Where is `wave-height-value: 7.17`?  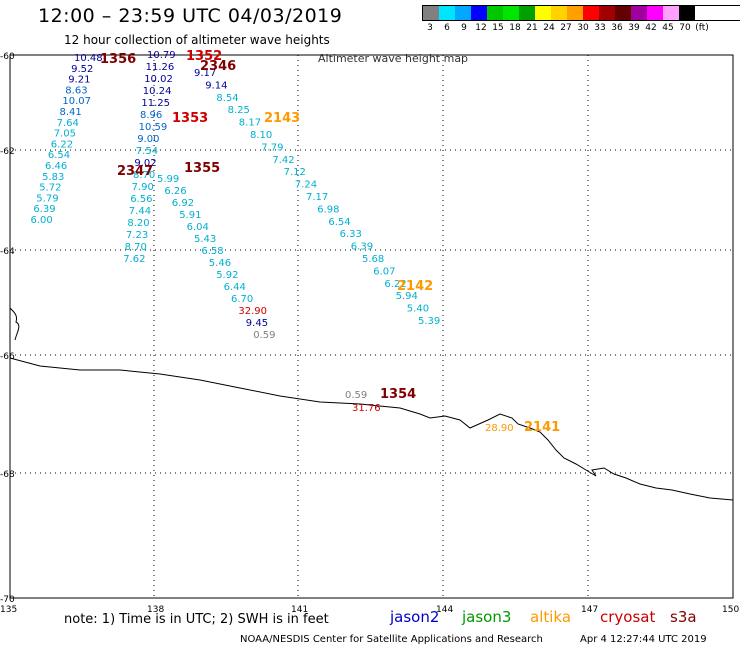
wave-height-value: 7.17 is located at coordinates (317, 197).